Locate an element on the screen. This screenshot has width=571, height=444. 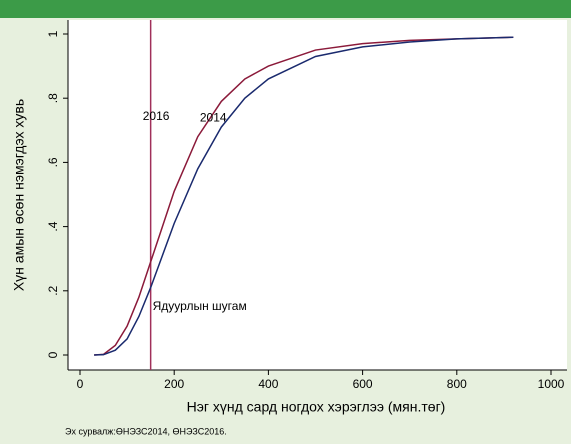
x-tick-label: 0 is located at coordinates (80, 384).